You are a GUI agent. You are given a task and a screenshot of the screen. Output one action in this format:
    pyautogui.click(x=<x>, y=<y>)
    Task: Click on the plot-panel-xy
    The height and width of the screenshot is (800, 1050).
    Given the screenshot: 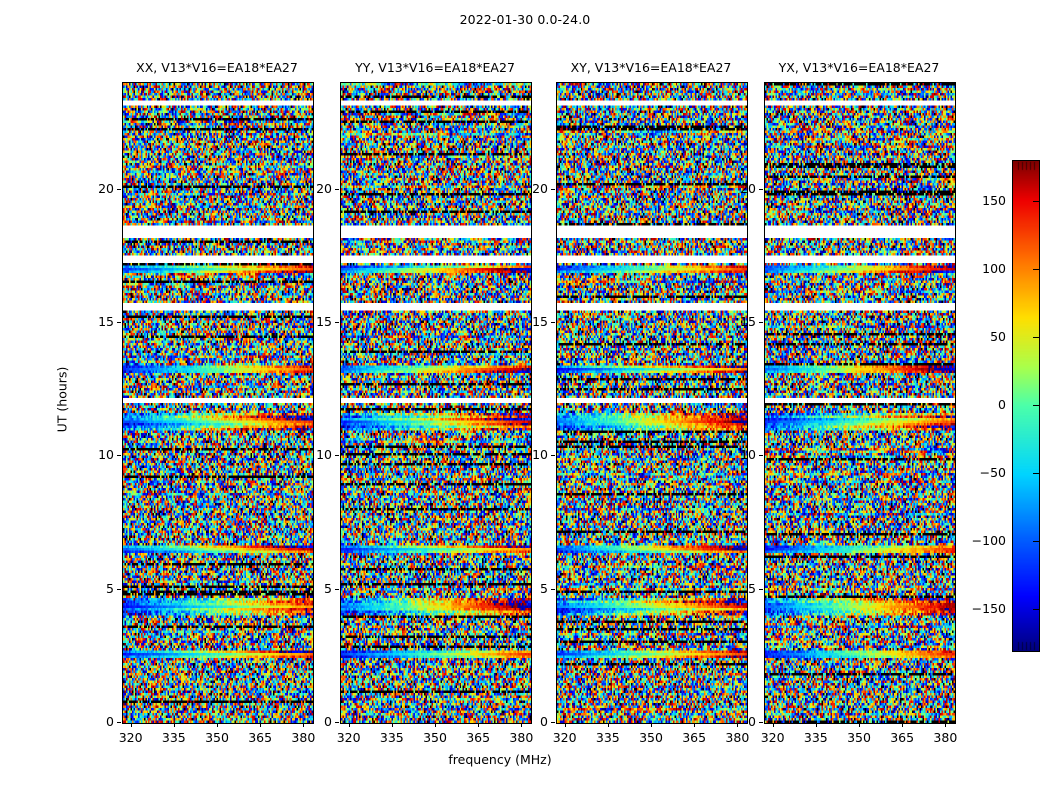 What is the action you would take?
    pyautogui.click(x=652, y=403)
    